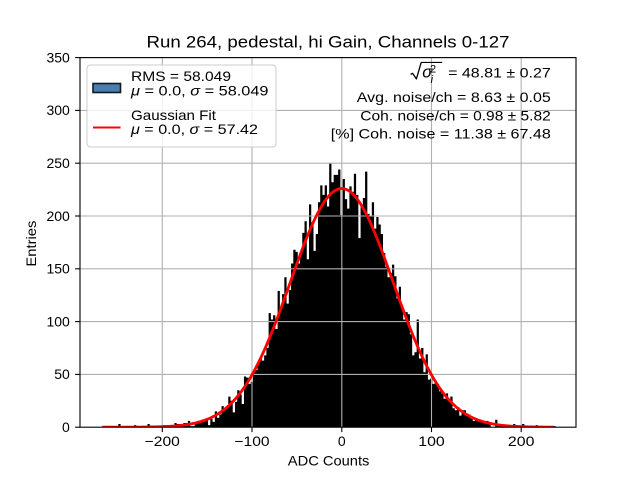 The width and height of the screenshot is (640, 480). I want to click on svg-text: = 48.81 ± 0.27, so click(499, 72).